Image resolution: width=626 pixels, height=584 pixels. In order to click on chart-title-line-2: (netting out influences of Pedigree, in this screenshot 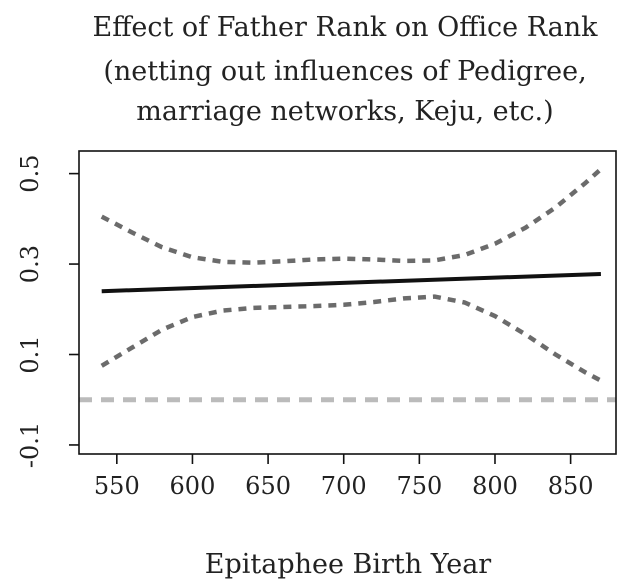, I will do `click(344, 71)`.